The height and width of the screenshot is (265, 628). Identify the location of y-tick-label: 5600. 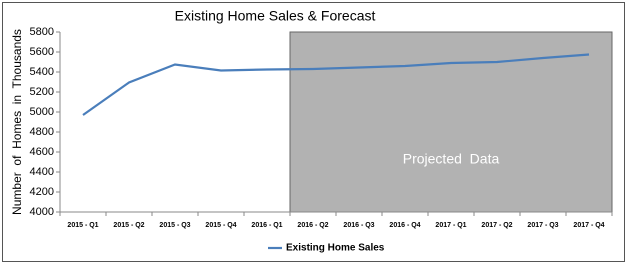
(42, 52).